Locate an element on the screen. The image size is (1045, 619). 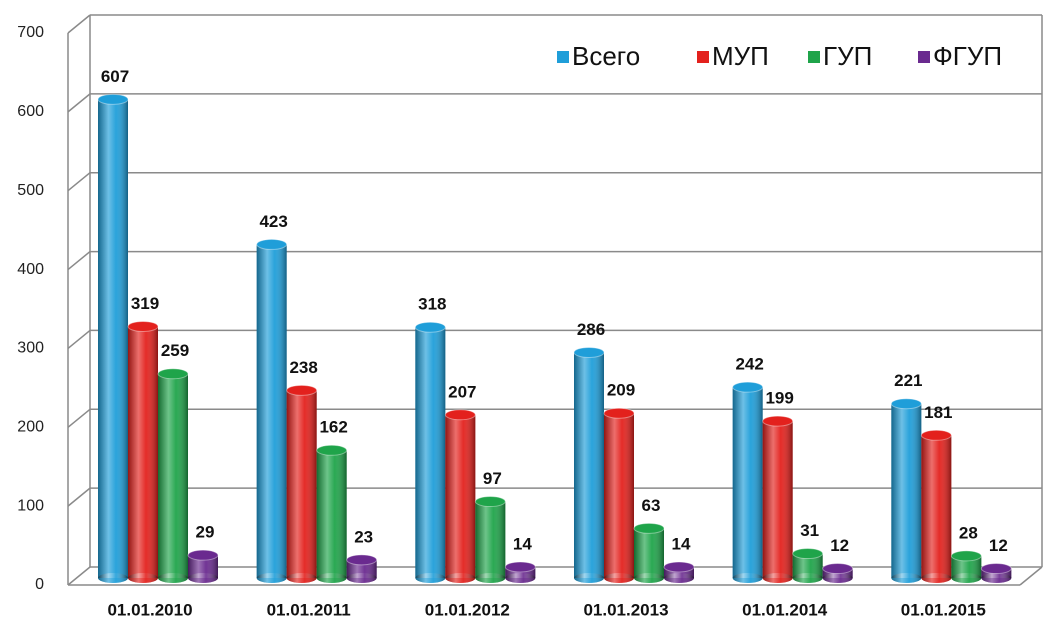
data-label: 14 is located at coordinates (681, 543).